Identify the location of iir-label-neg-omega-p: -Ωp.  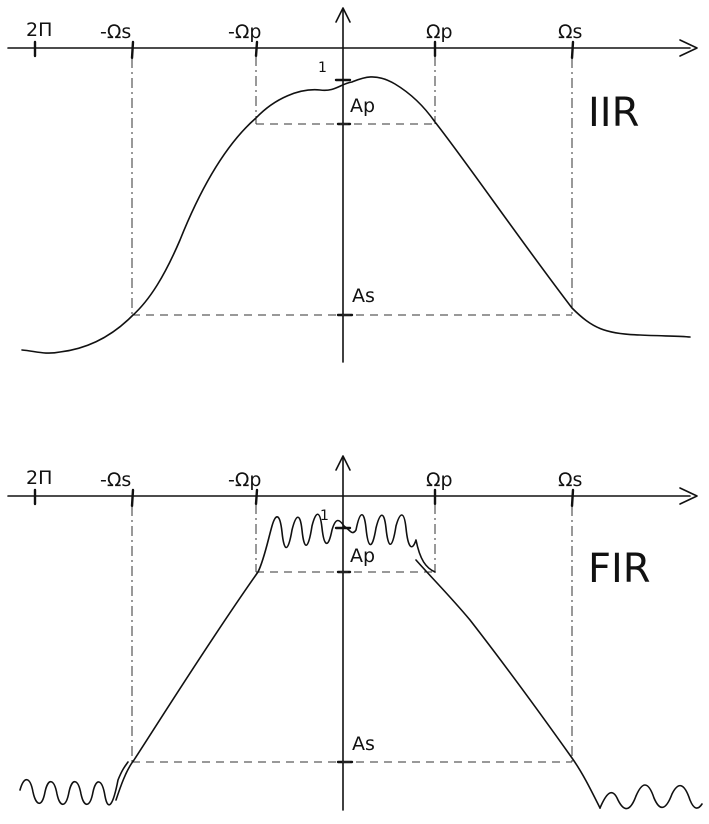
(244, 32).